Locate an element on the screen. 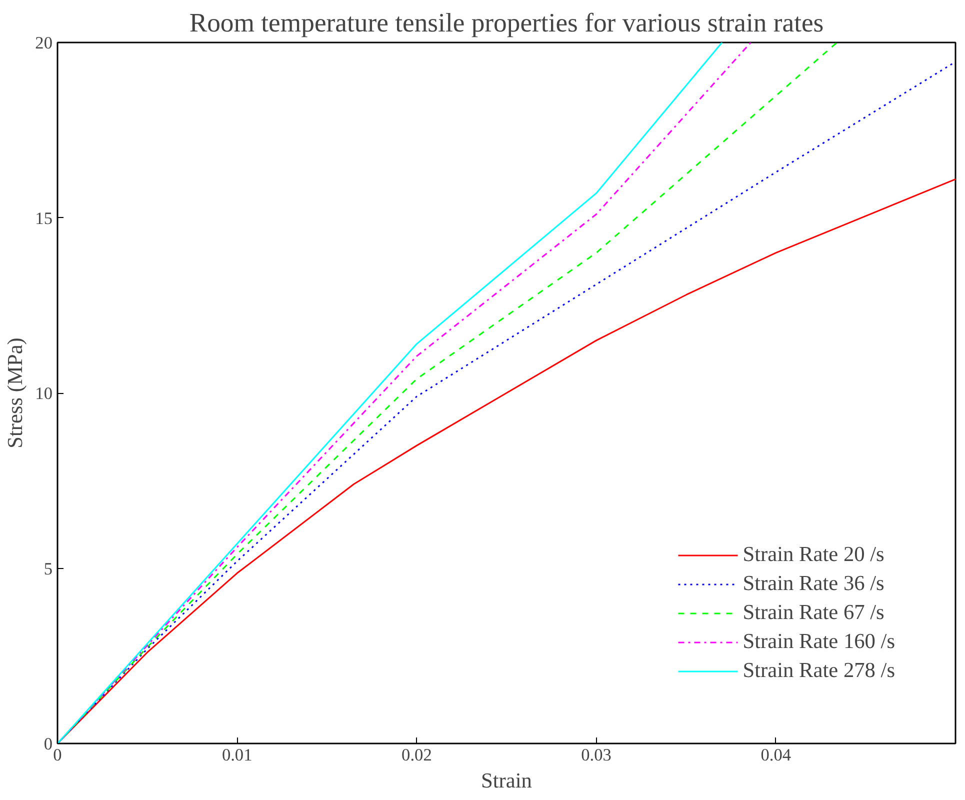 This screenshot has width=965, height=800. legend-label: Strain Rate 20 /s is located at coordinates (813, 554).